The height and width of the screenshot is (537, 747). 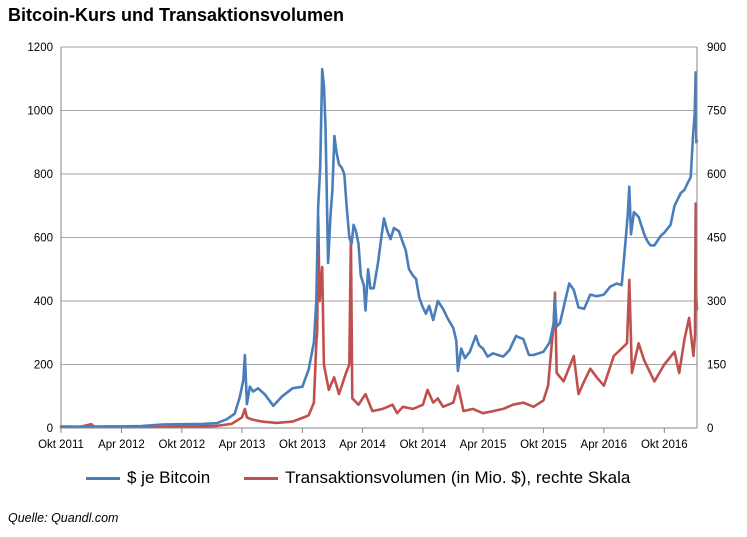 What do you see at coordinates (716, 112) in the screenshot?
I see `y-right-tick-label: 750` at bounding box center [716, 112].